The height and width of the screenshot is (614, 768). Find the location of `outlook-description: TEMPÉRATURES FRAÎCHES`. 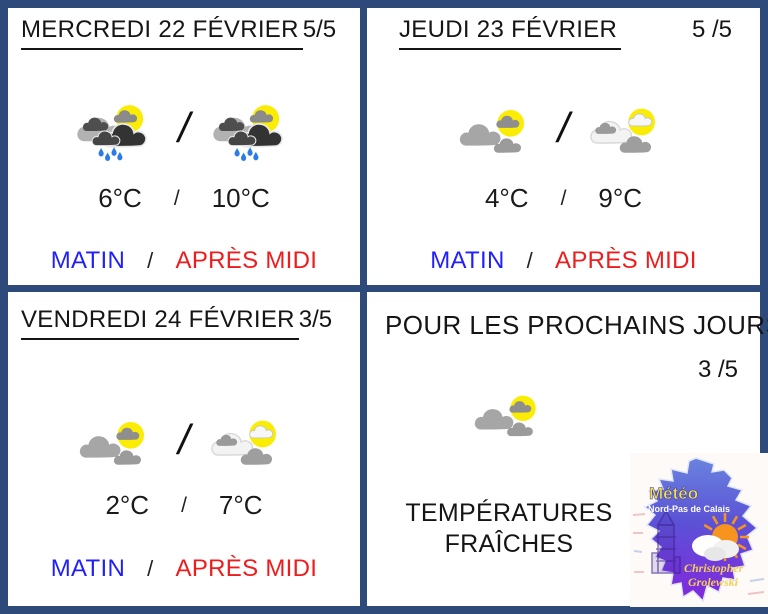

outlook-description: TEMPÉRATURES FRAÎCHES is located at coordinates (509, 529).